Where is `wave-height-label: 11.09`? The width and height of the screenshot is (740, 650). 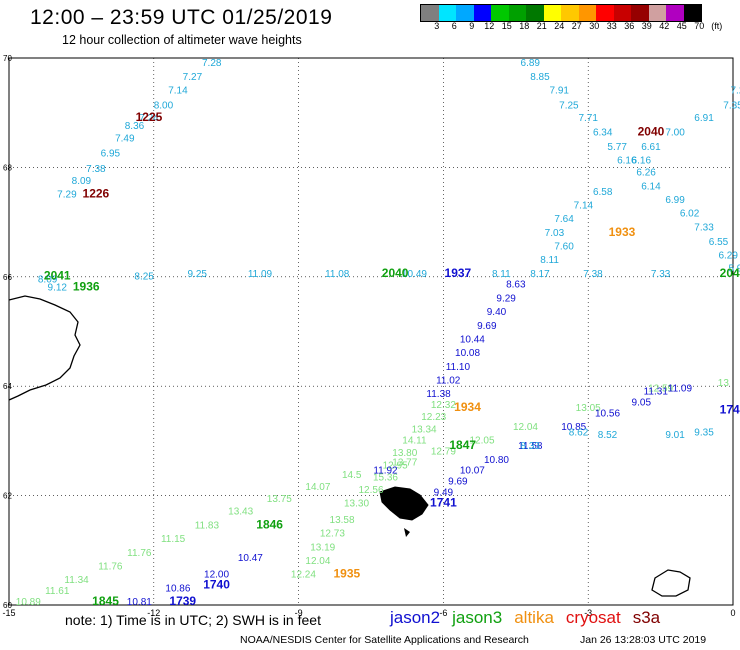
wave-height-label: 11.09 is located at coordinates (260, 274).